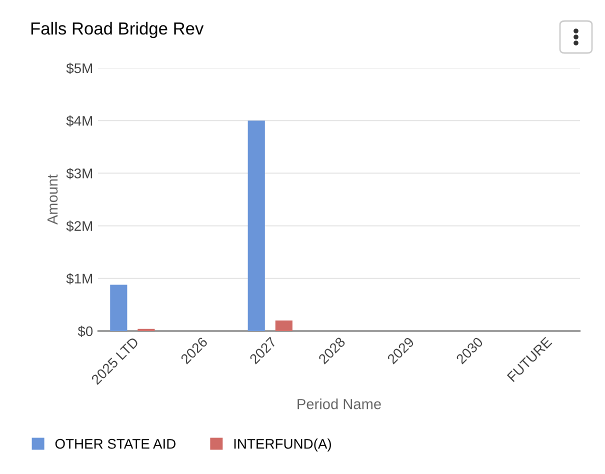 The image size is (605, 474). What do you see at coordinates (85, 331) in the screenshot?
I see `y-tick-label: $0` at bounding box center [85, 331].